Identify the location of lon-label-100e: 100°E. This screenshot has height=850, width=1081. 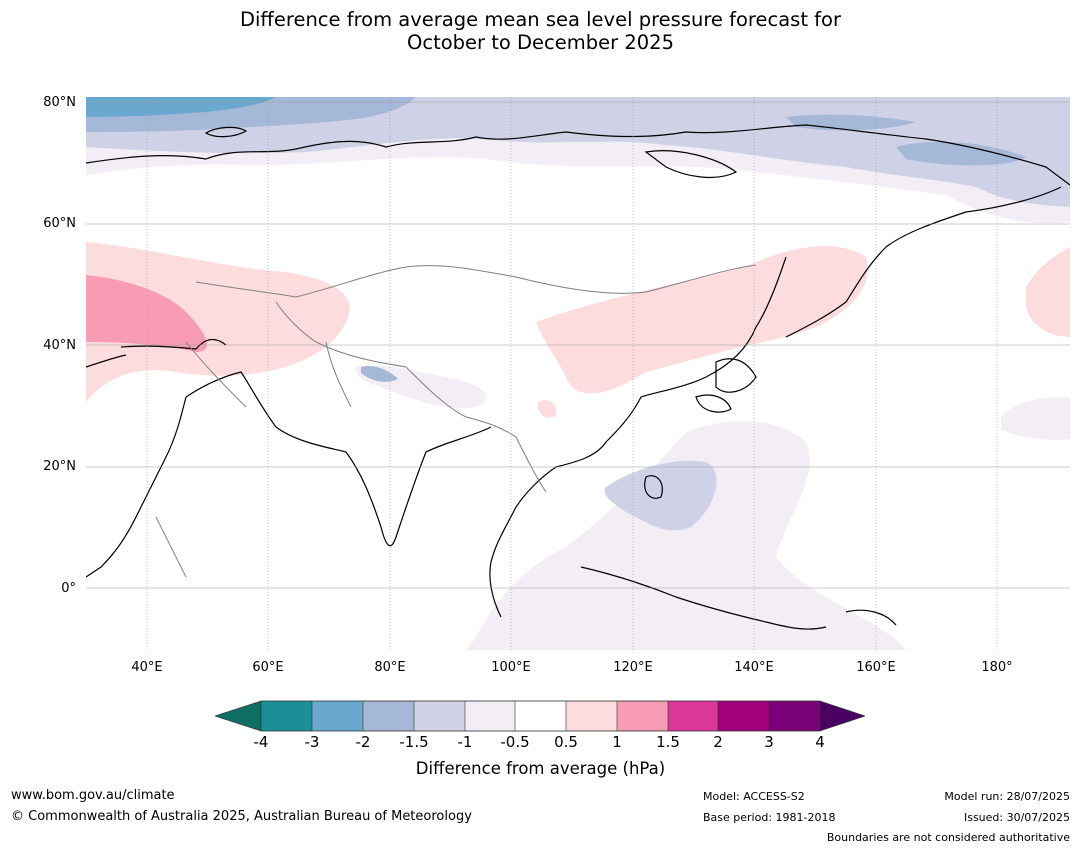
(511, 667).